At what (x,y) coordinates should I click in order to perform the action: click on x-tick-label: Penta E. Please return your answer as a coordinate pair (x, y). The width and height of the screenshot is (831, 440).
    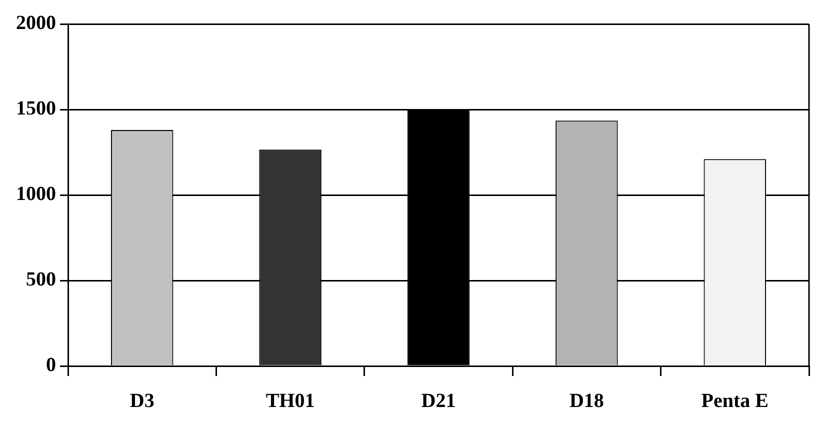
    Looking at the image, I should click on (735, 401).